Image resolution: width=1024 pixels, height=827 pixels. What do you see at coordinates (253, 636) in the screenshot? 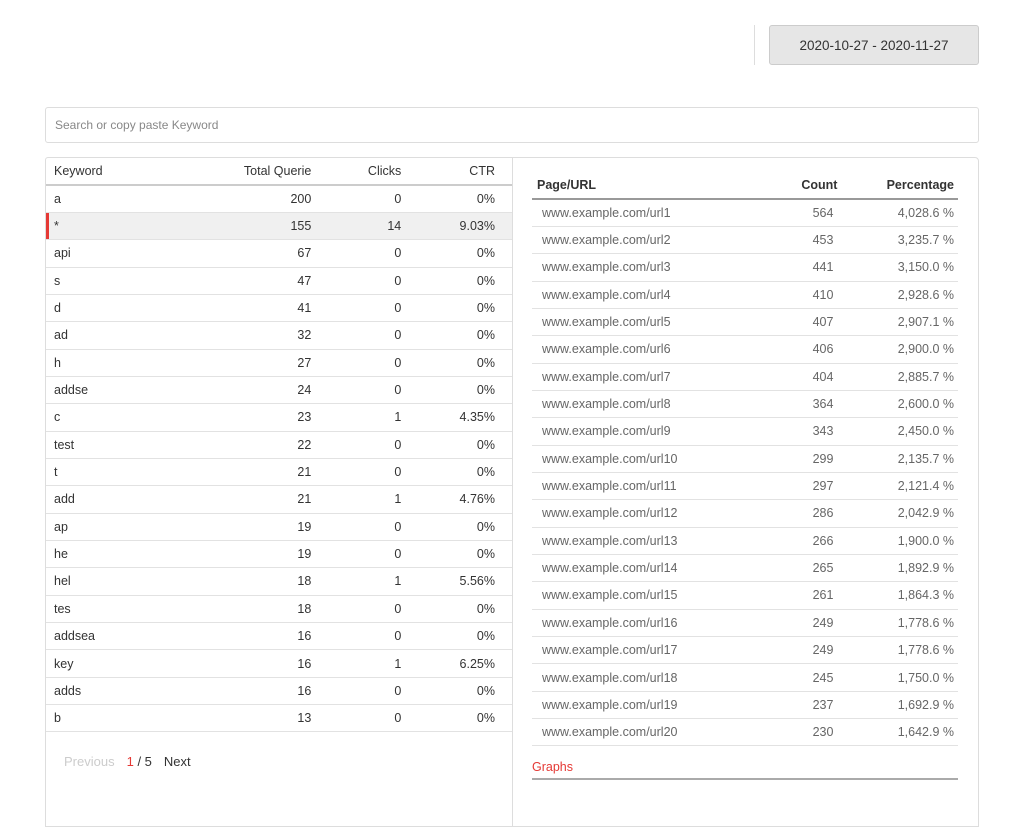
I see `total-queries-cell: 16` at bounding box center [253, 636].